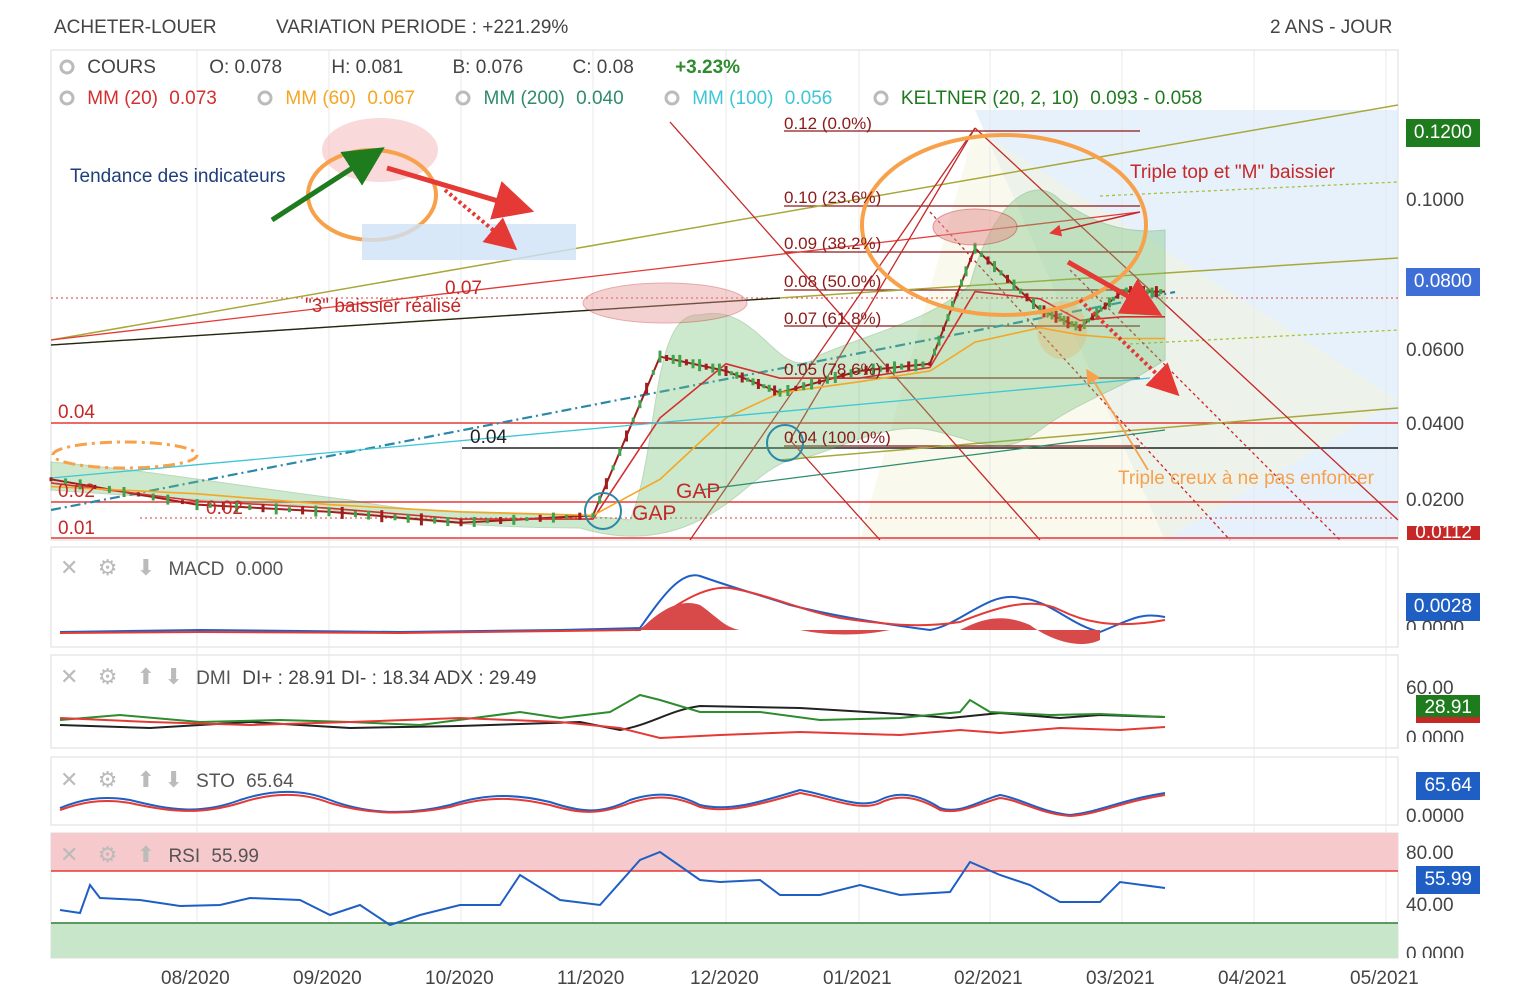 The width and height of the screenshot is (1520, 1008). What do you see at coordinates (196, 569) in the screenshot?
I see `macd-label: MACD` at bounding box center [196, 569].